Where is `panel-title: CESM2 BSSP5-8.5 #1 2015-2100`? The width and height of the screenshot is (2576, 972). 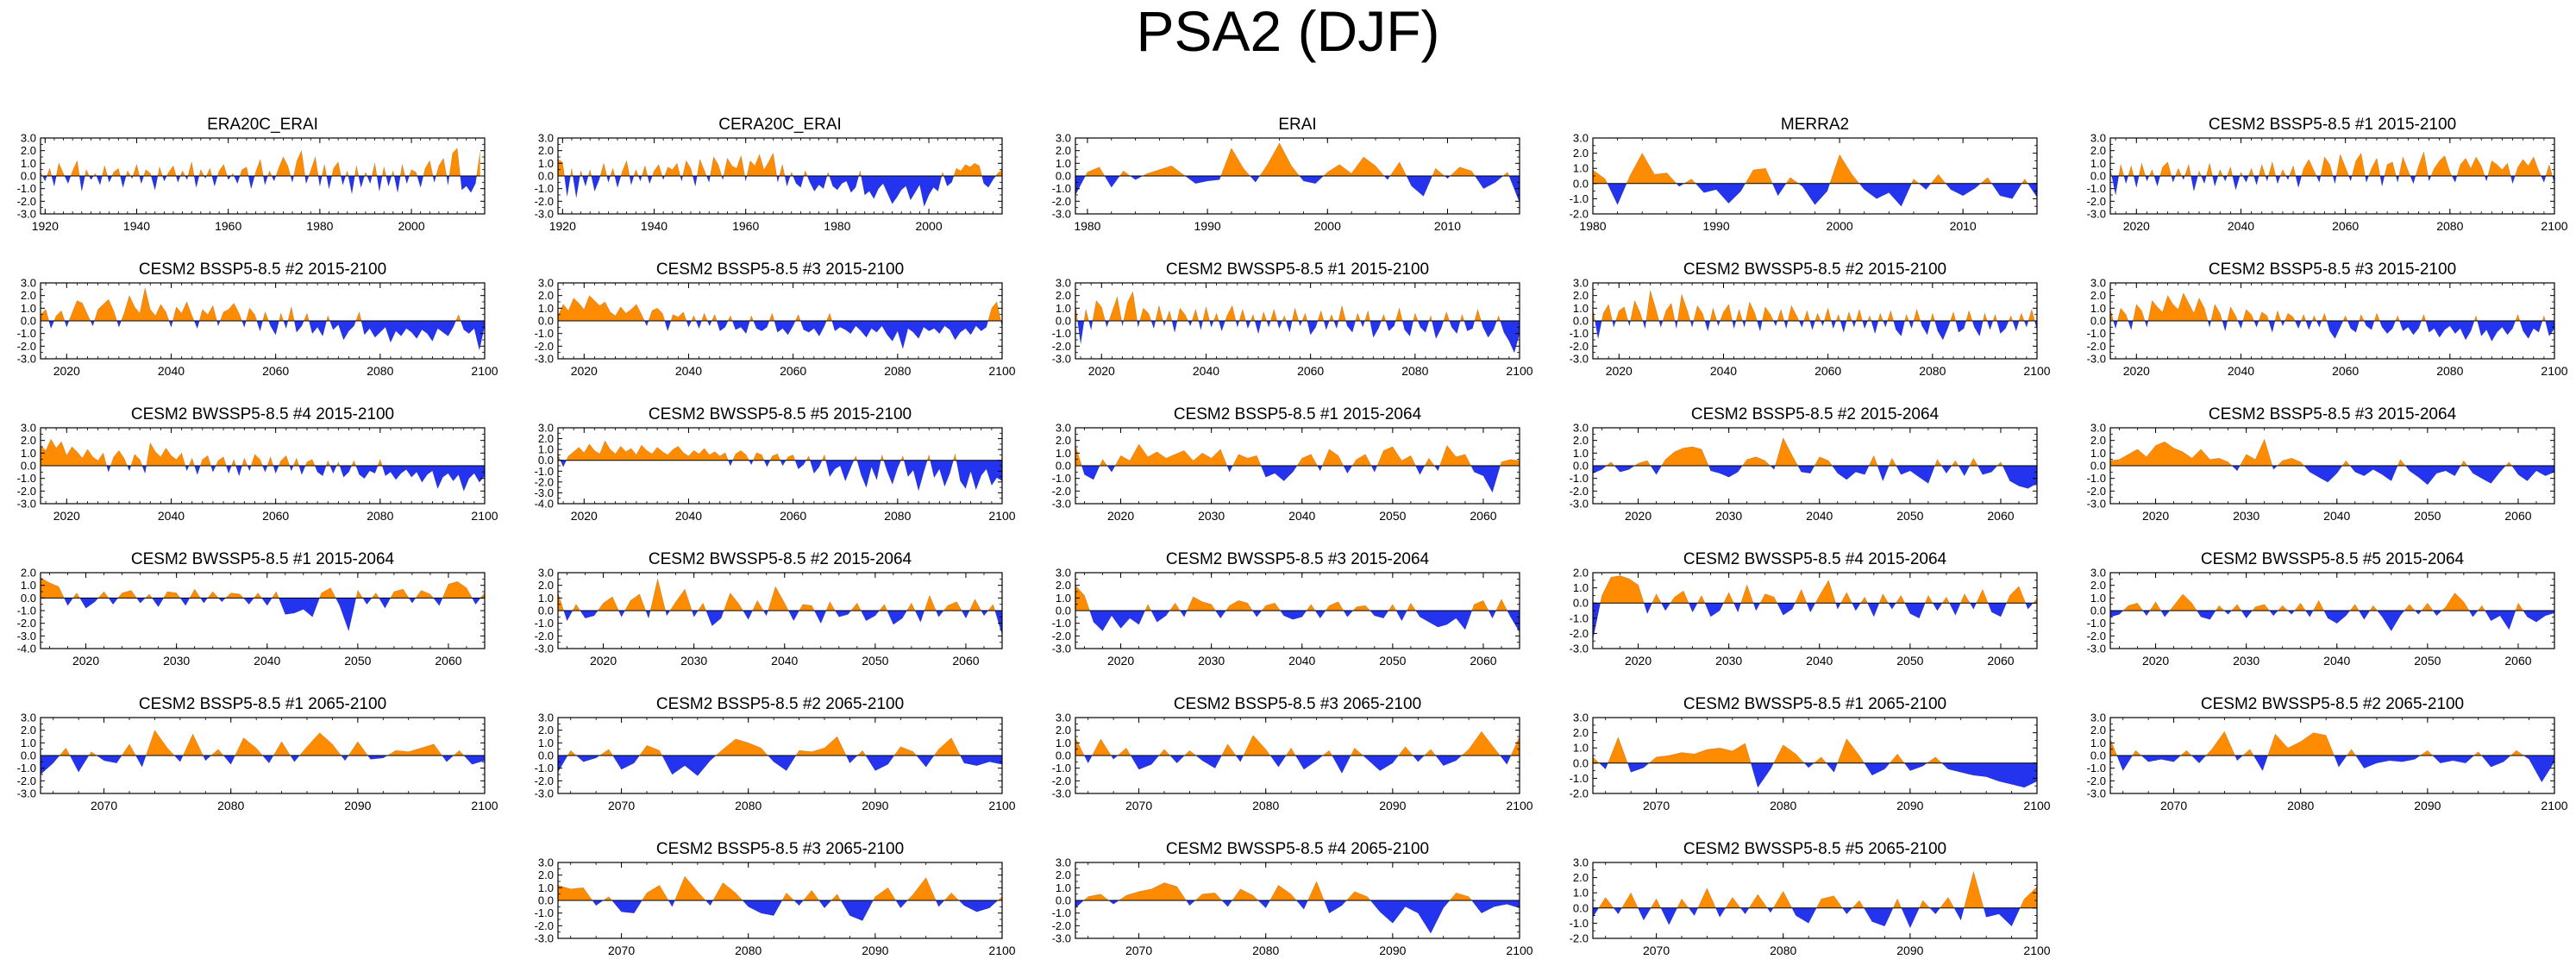 panel-title: CESM2 BSSP5-8.5 #1 2015-2100 is located at coordinates (2332, 125).